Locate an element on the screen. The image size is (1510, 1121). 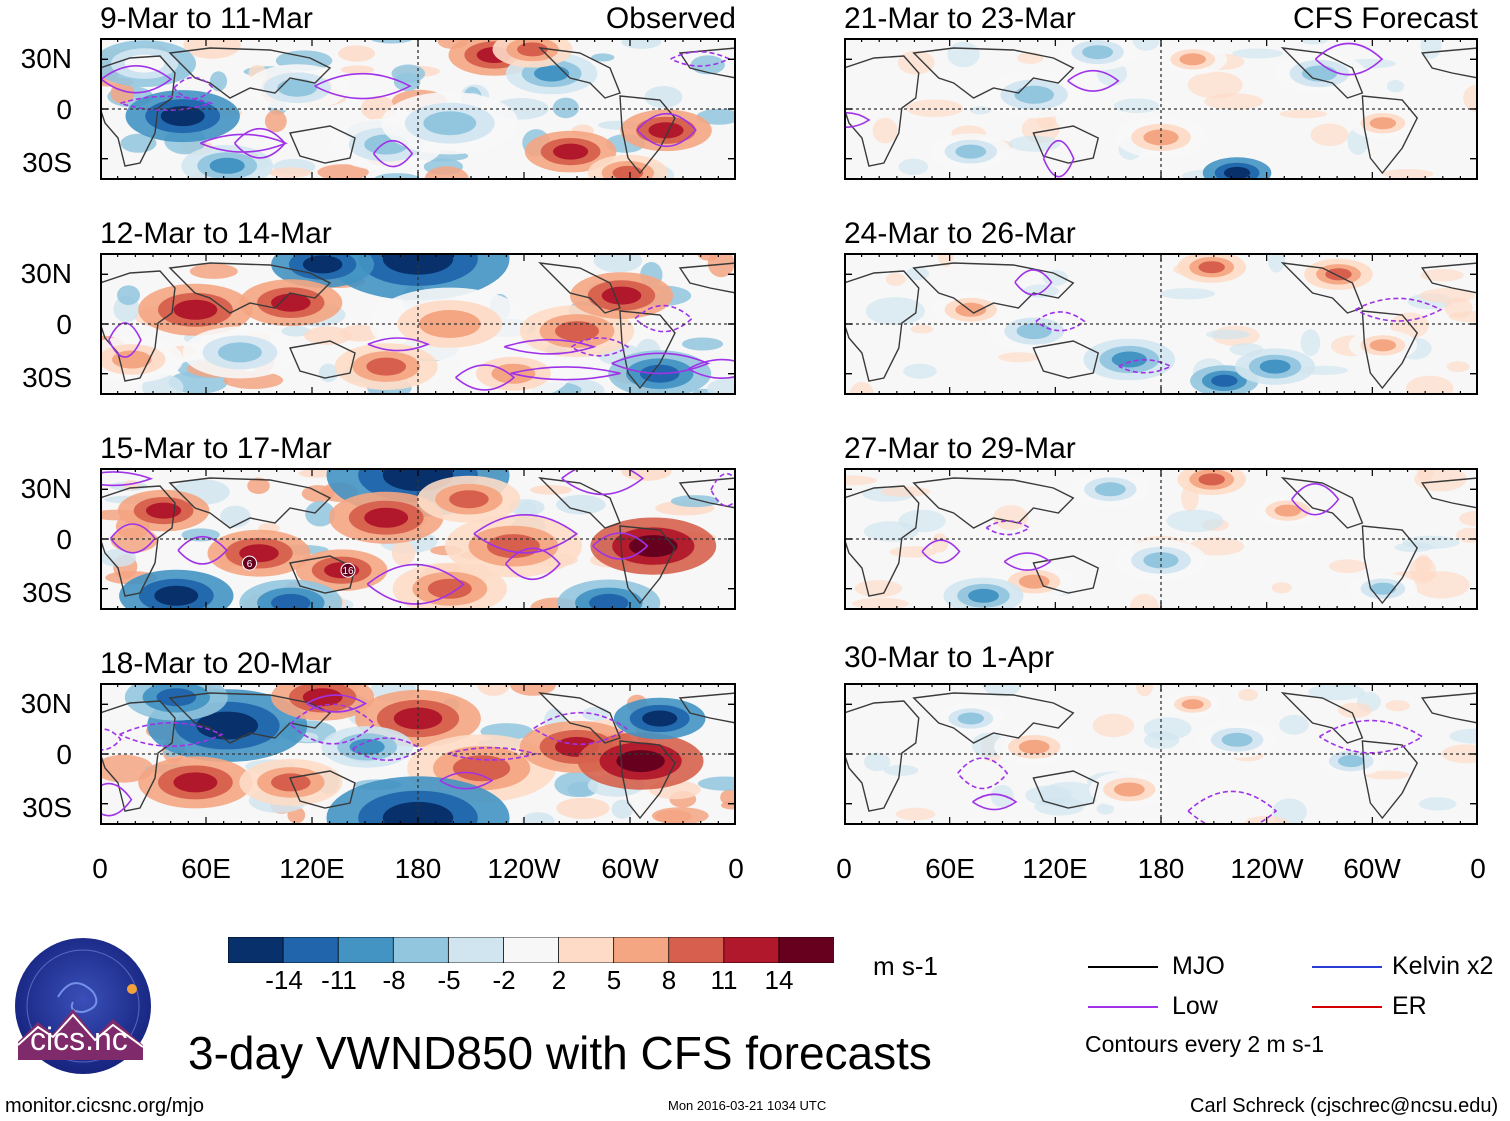
lon-label: 60W is located at coordinates (1372, 868).